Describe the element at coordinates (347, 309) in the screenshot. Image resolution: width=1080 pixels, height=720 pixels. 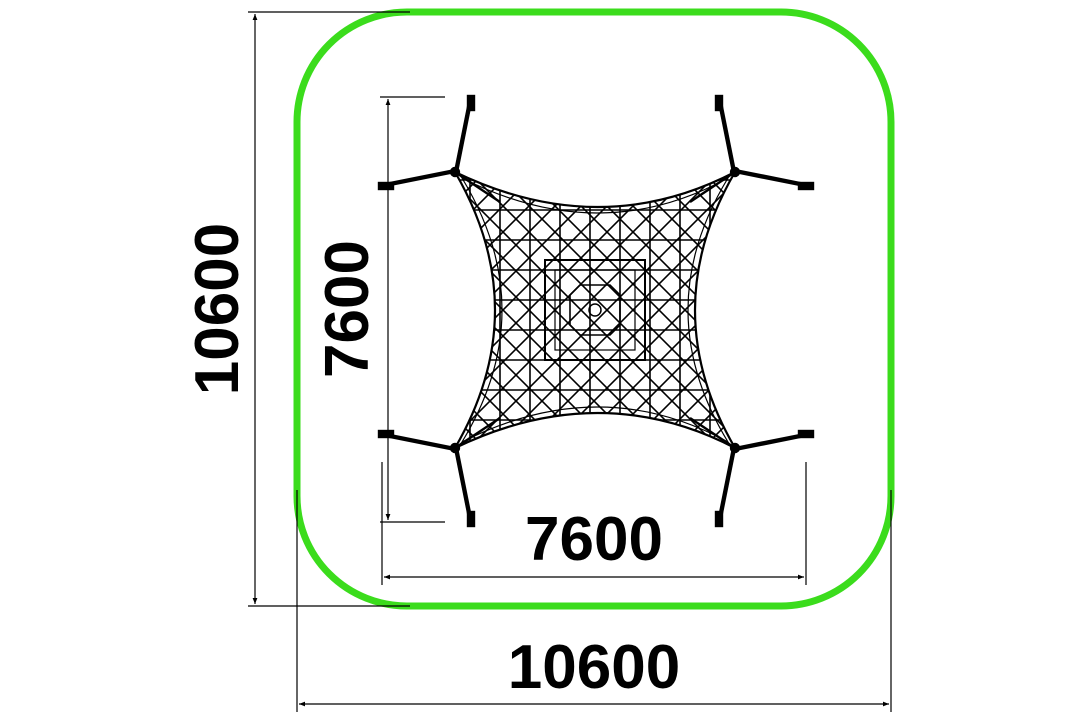
I see `inner-height-label: 7600` at that location.